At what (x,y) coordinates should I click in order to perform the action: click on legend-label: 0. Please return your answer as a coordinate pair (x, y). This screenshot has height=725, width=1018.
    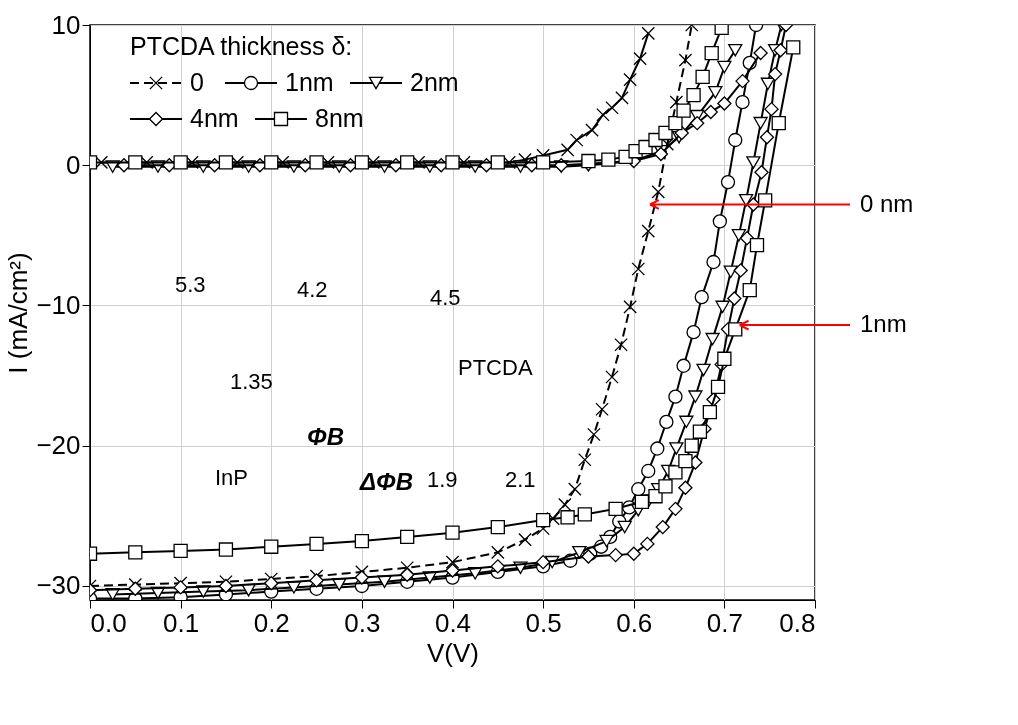
    Looking at the image, I should click on (197, 82).